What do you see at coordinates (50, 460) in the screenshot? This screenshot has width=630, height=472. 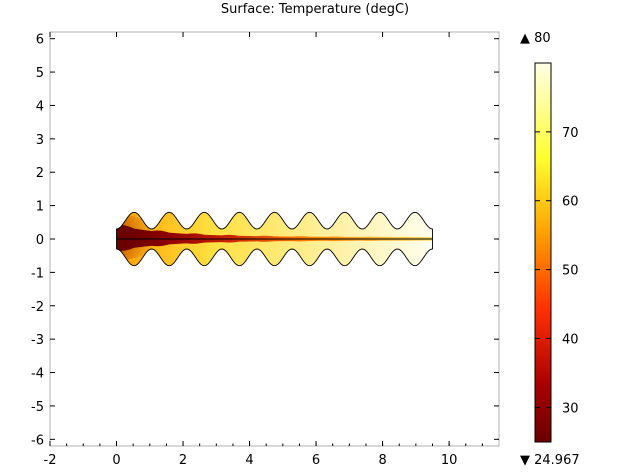 I see `x-tick-label: -2` at bounding box center [50, 460].